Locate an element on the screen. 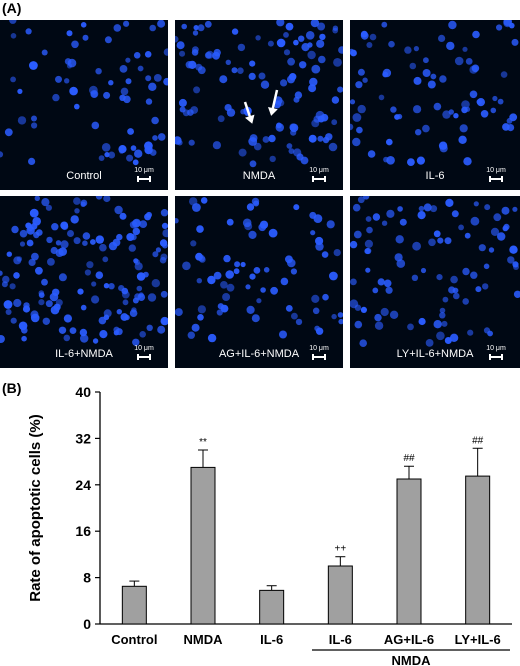  tile-label: IL-6 is located at coordinates (435, 176).